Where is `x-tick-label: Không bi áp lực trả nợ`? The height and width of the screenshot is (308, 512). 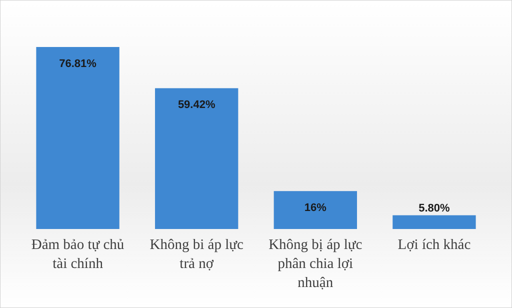
x-tick-label: Không bi áp lực trả nợ is located at coordinates (197, 254).